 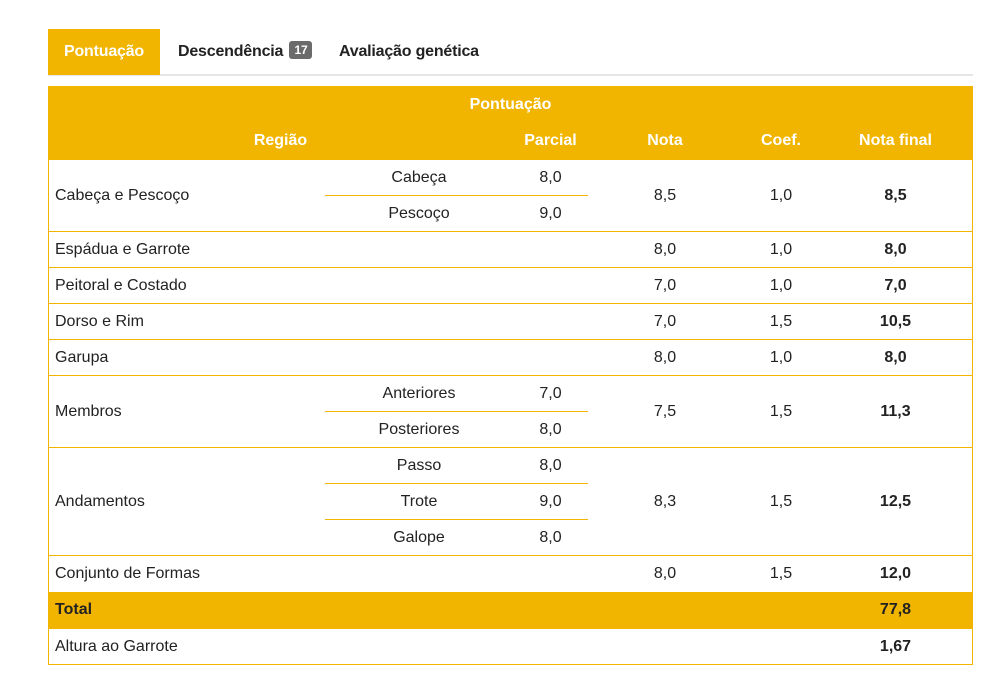 What do you see at coordinates (895, 573) in the screenshot?
I see `nota-final-value: 12,0` at bounding box center [895, 573].